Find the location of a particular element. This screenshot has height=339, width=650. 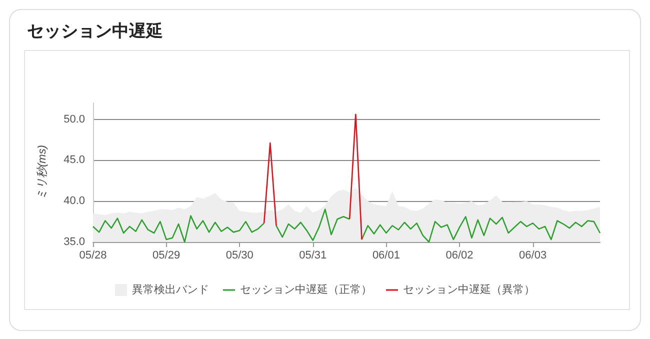

y-tick-label: 40.0 is located at coordinates (74, 201).